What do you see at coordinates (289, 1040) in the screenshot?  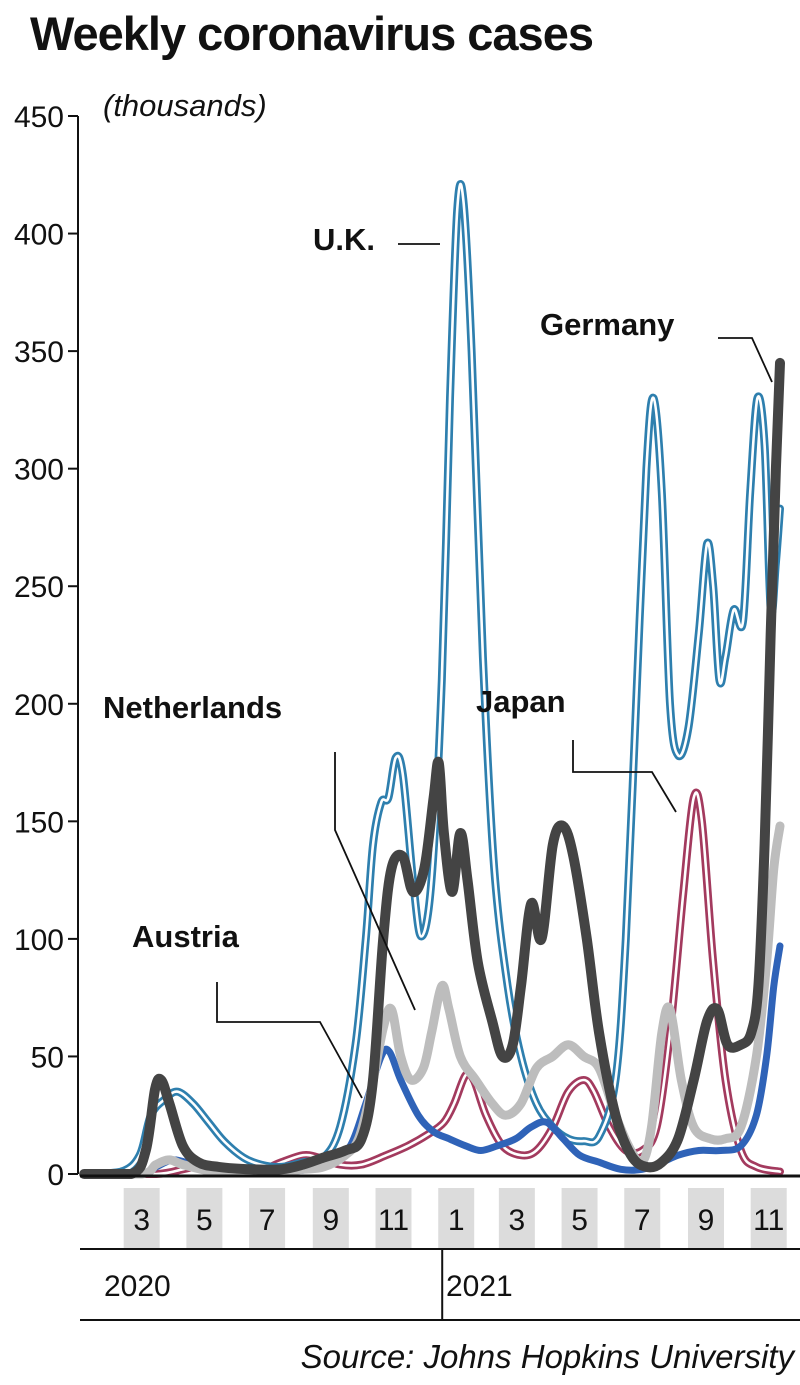 I see `callout-leader-austria` at bounding box center [289, 1040].